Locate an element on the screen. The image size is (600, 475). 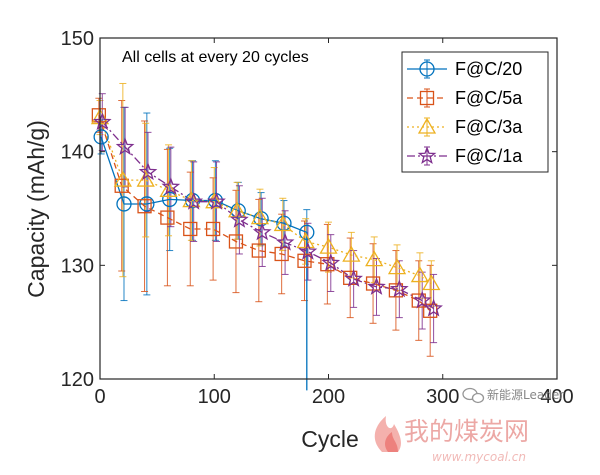
x-axis-label: Cycle is located at coordinates (330, 439).